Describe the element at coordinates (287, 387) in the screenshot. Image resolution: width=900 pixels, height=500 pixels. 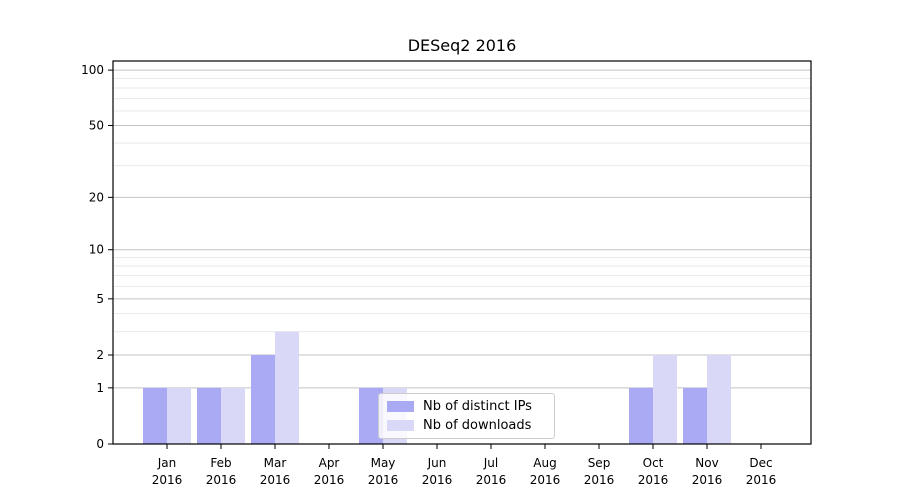
I see `bar-mar-downloads` at that location.